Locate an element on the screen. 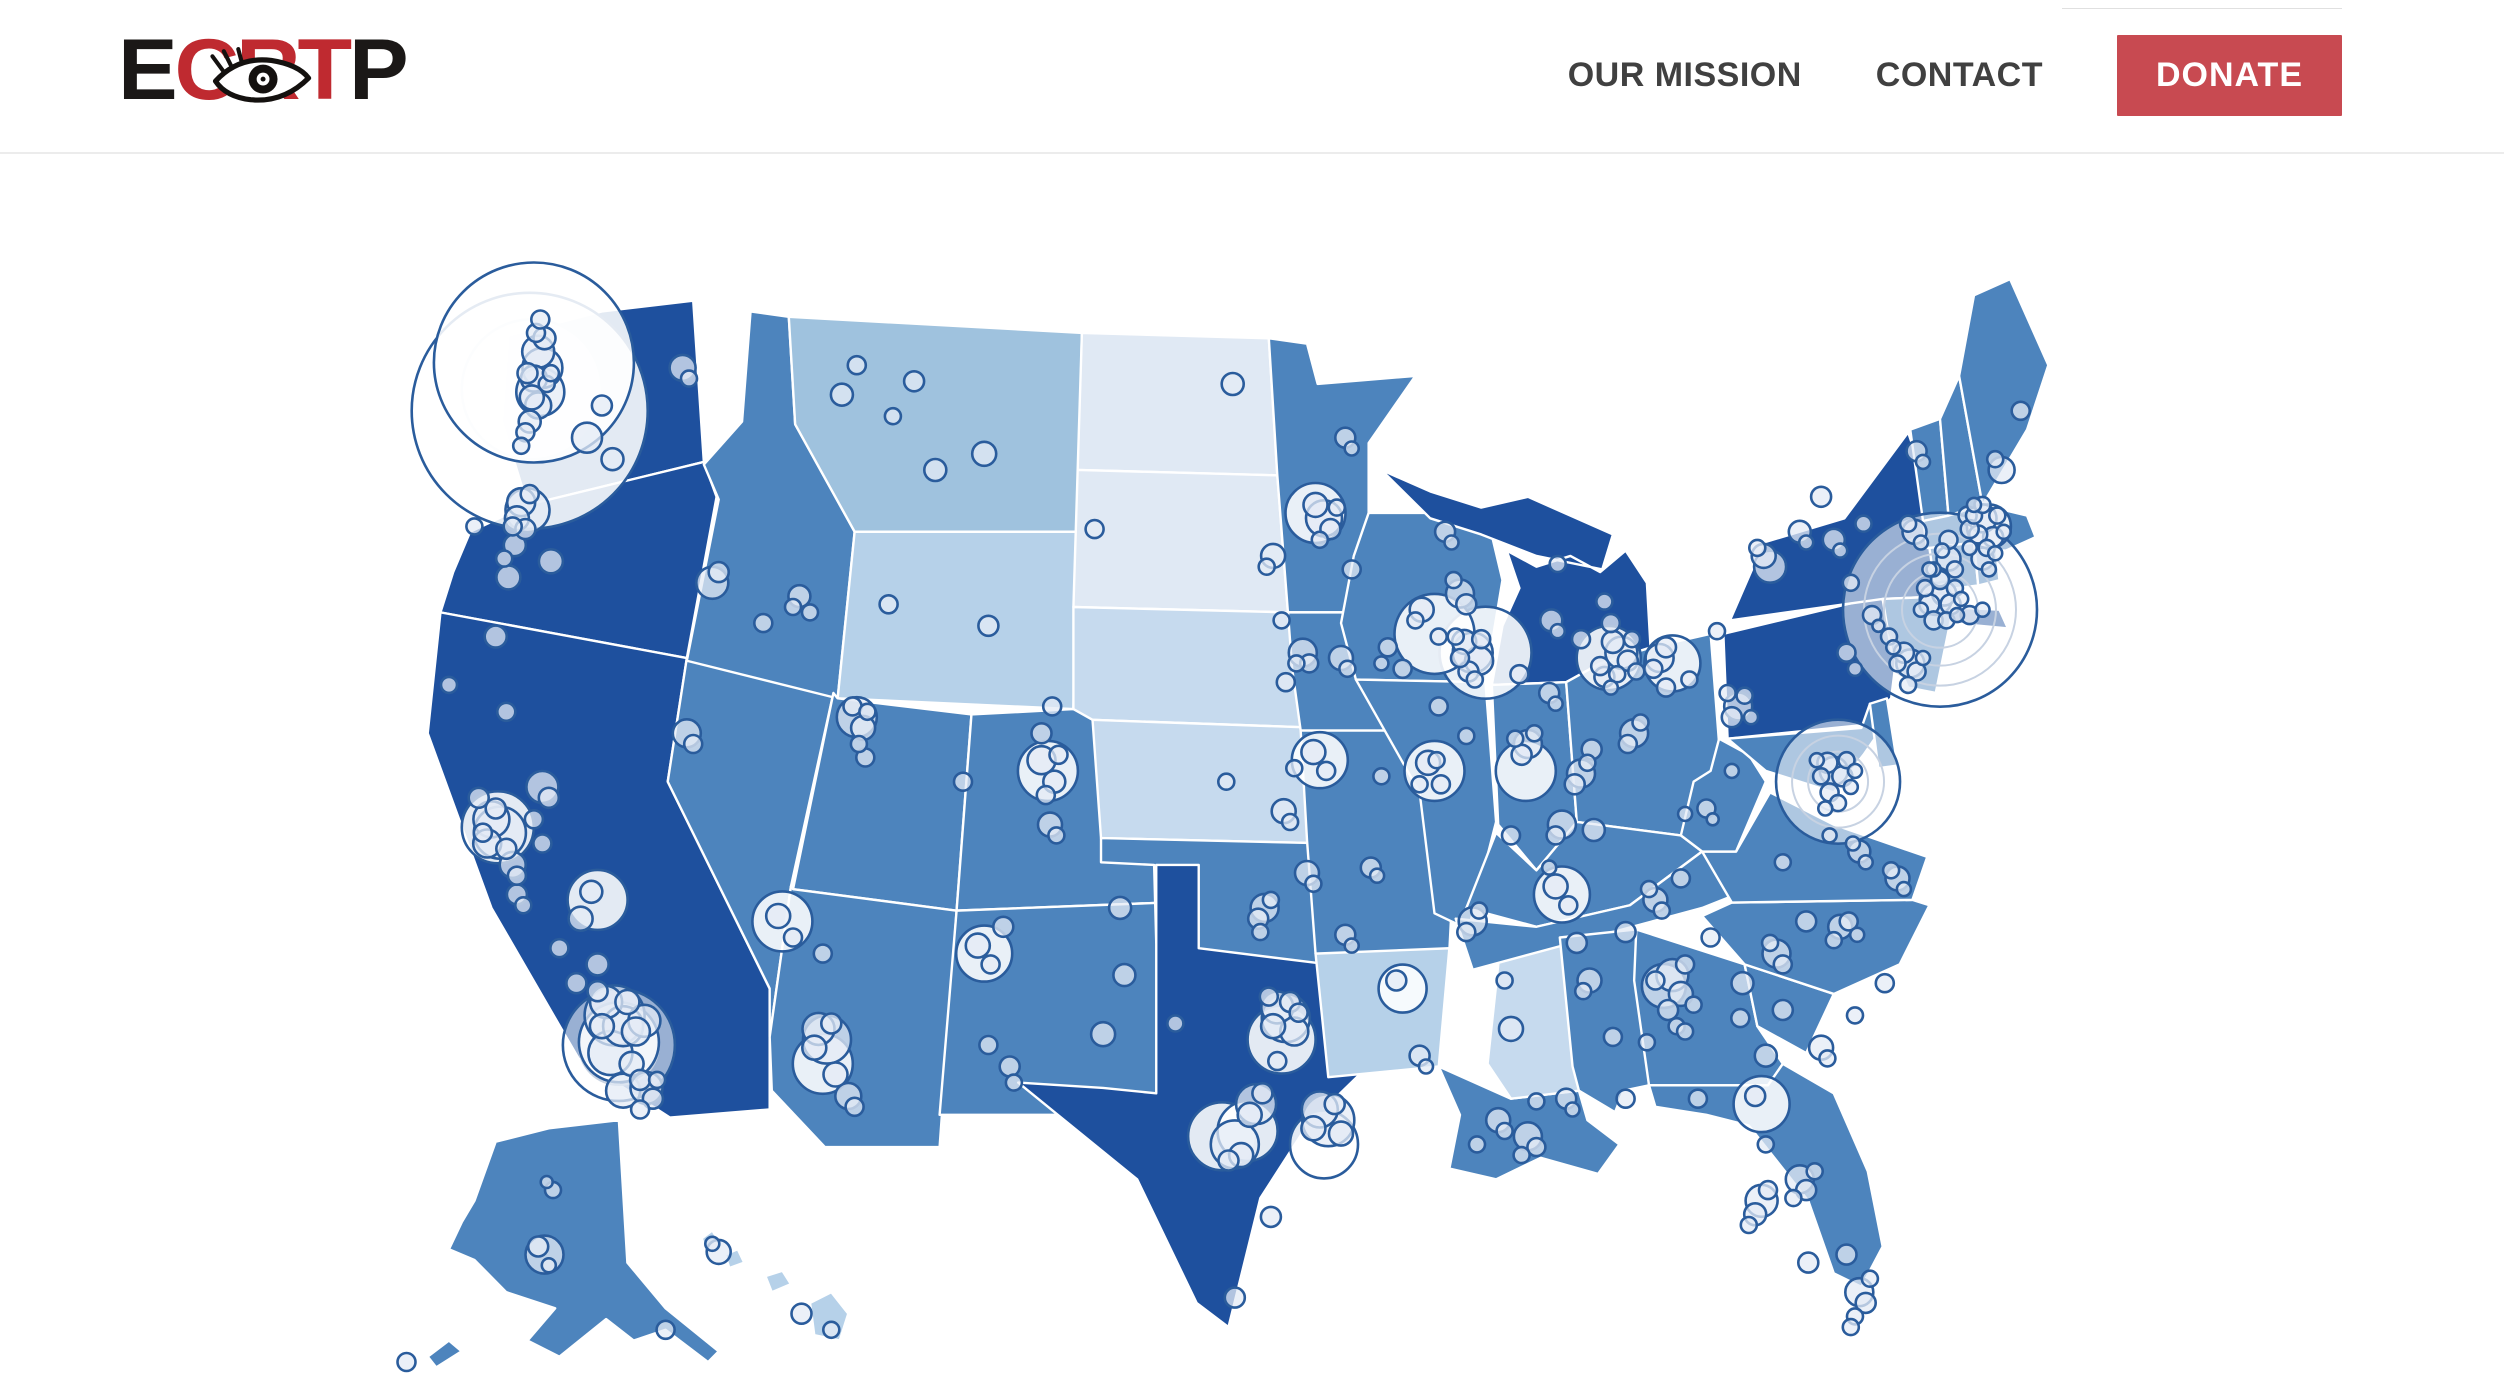  logo: ECRTP is located at coordinates (263, 72).